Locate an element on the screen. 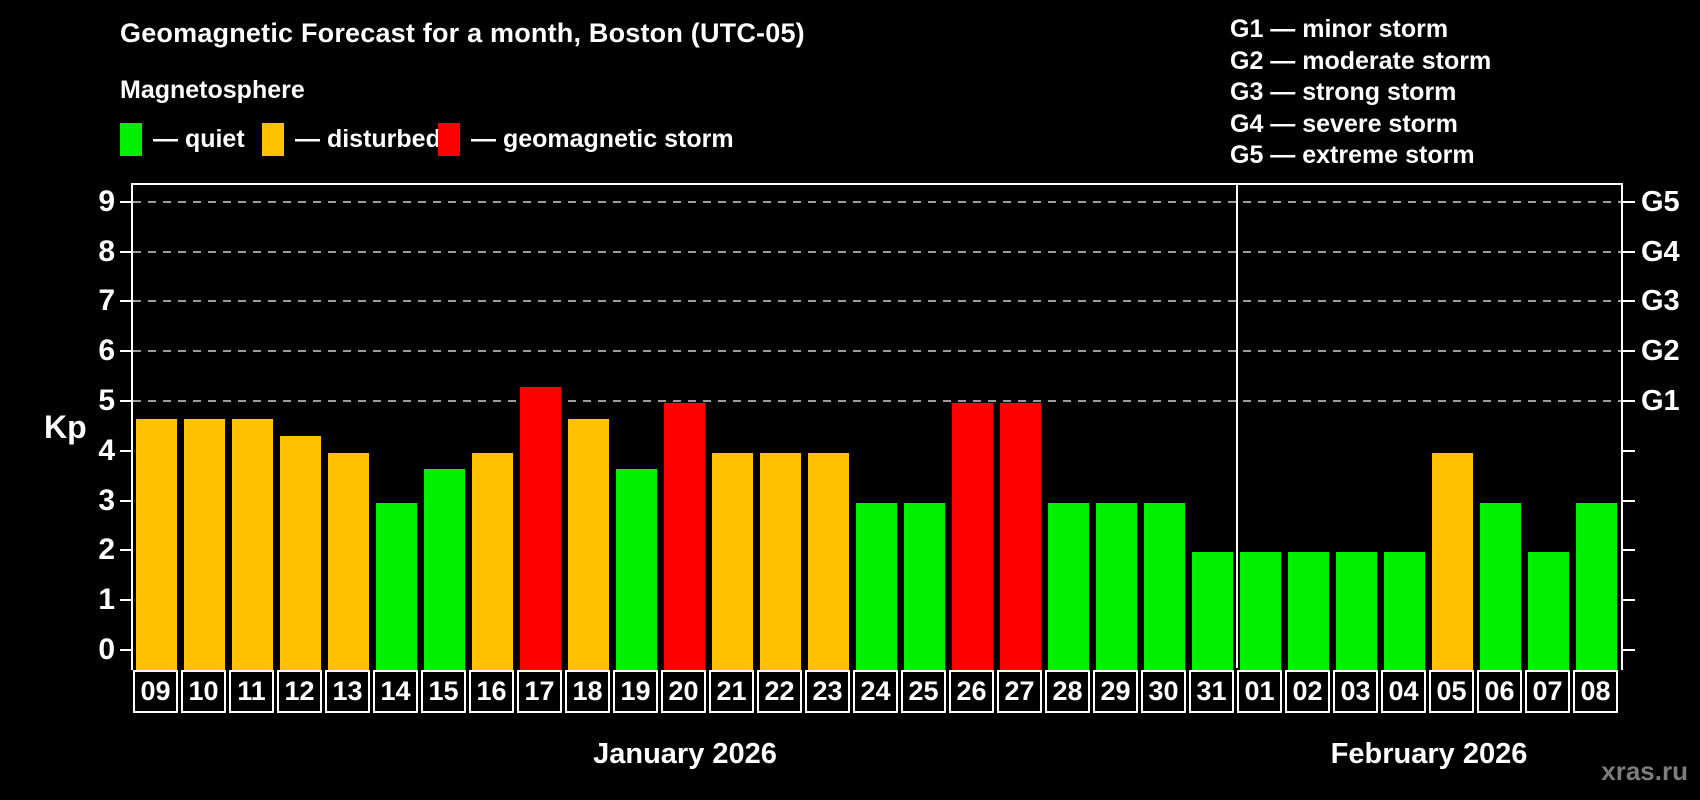 The width and height of the screenshot is (1700, 800). date-cell-10: 10 is located at coordinates (203, 691).